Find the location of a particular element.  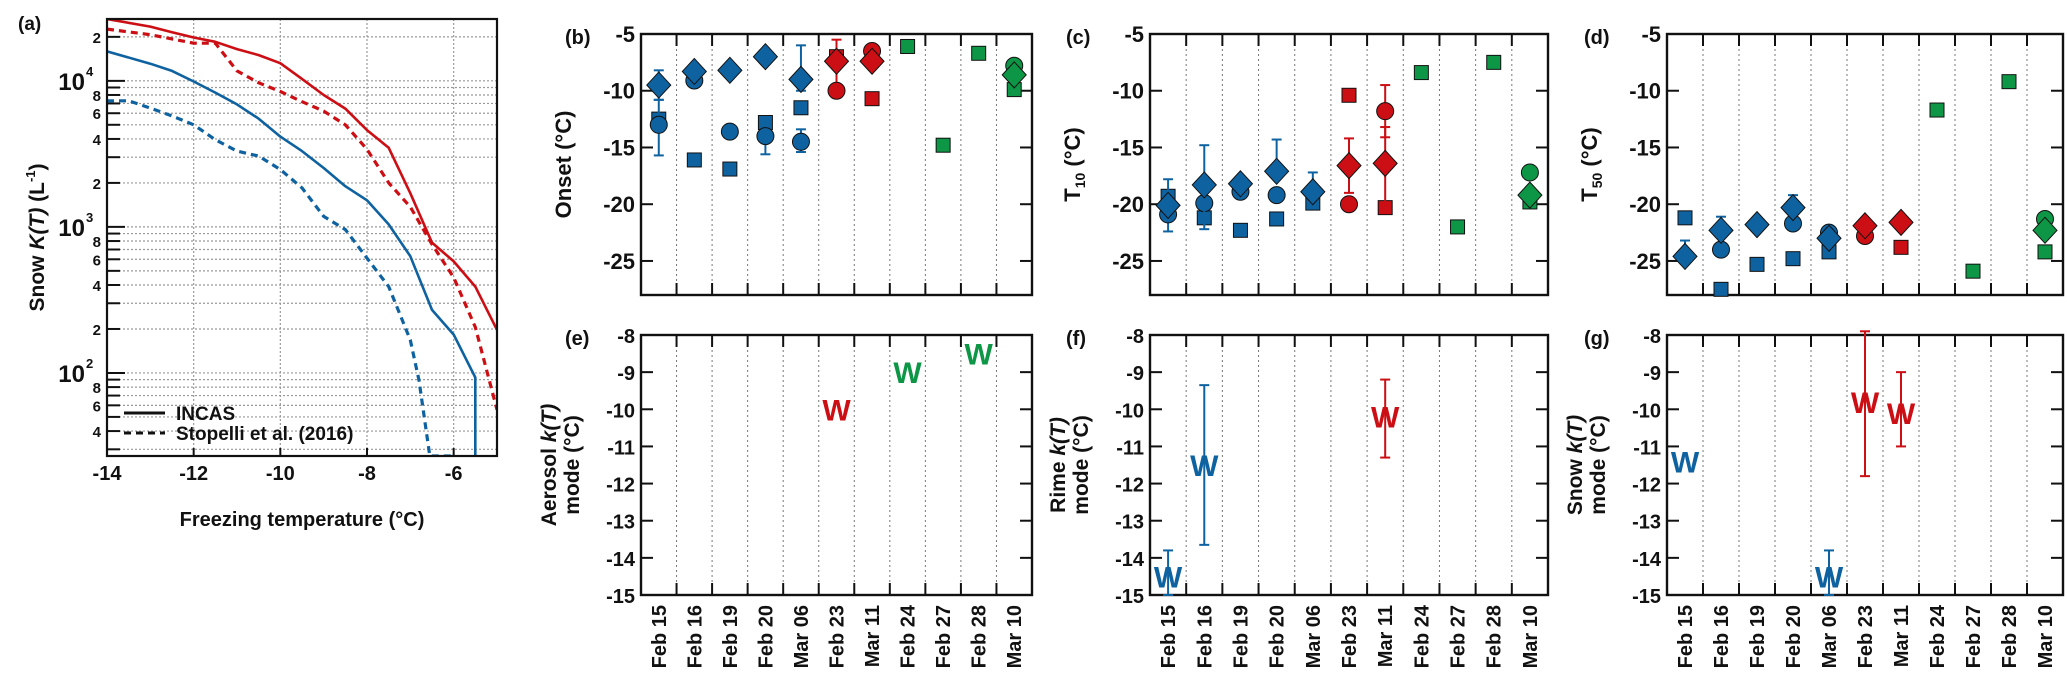

category-label: Feb 19 is located at coordinates (1241, 636).